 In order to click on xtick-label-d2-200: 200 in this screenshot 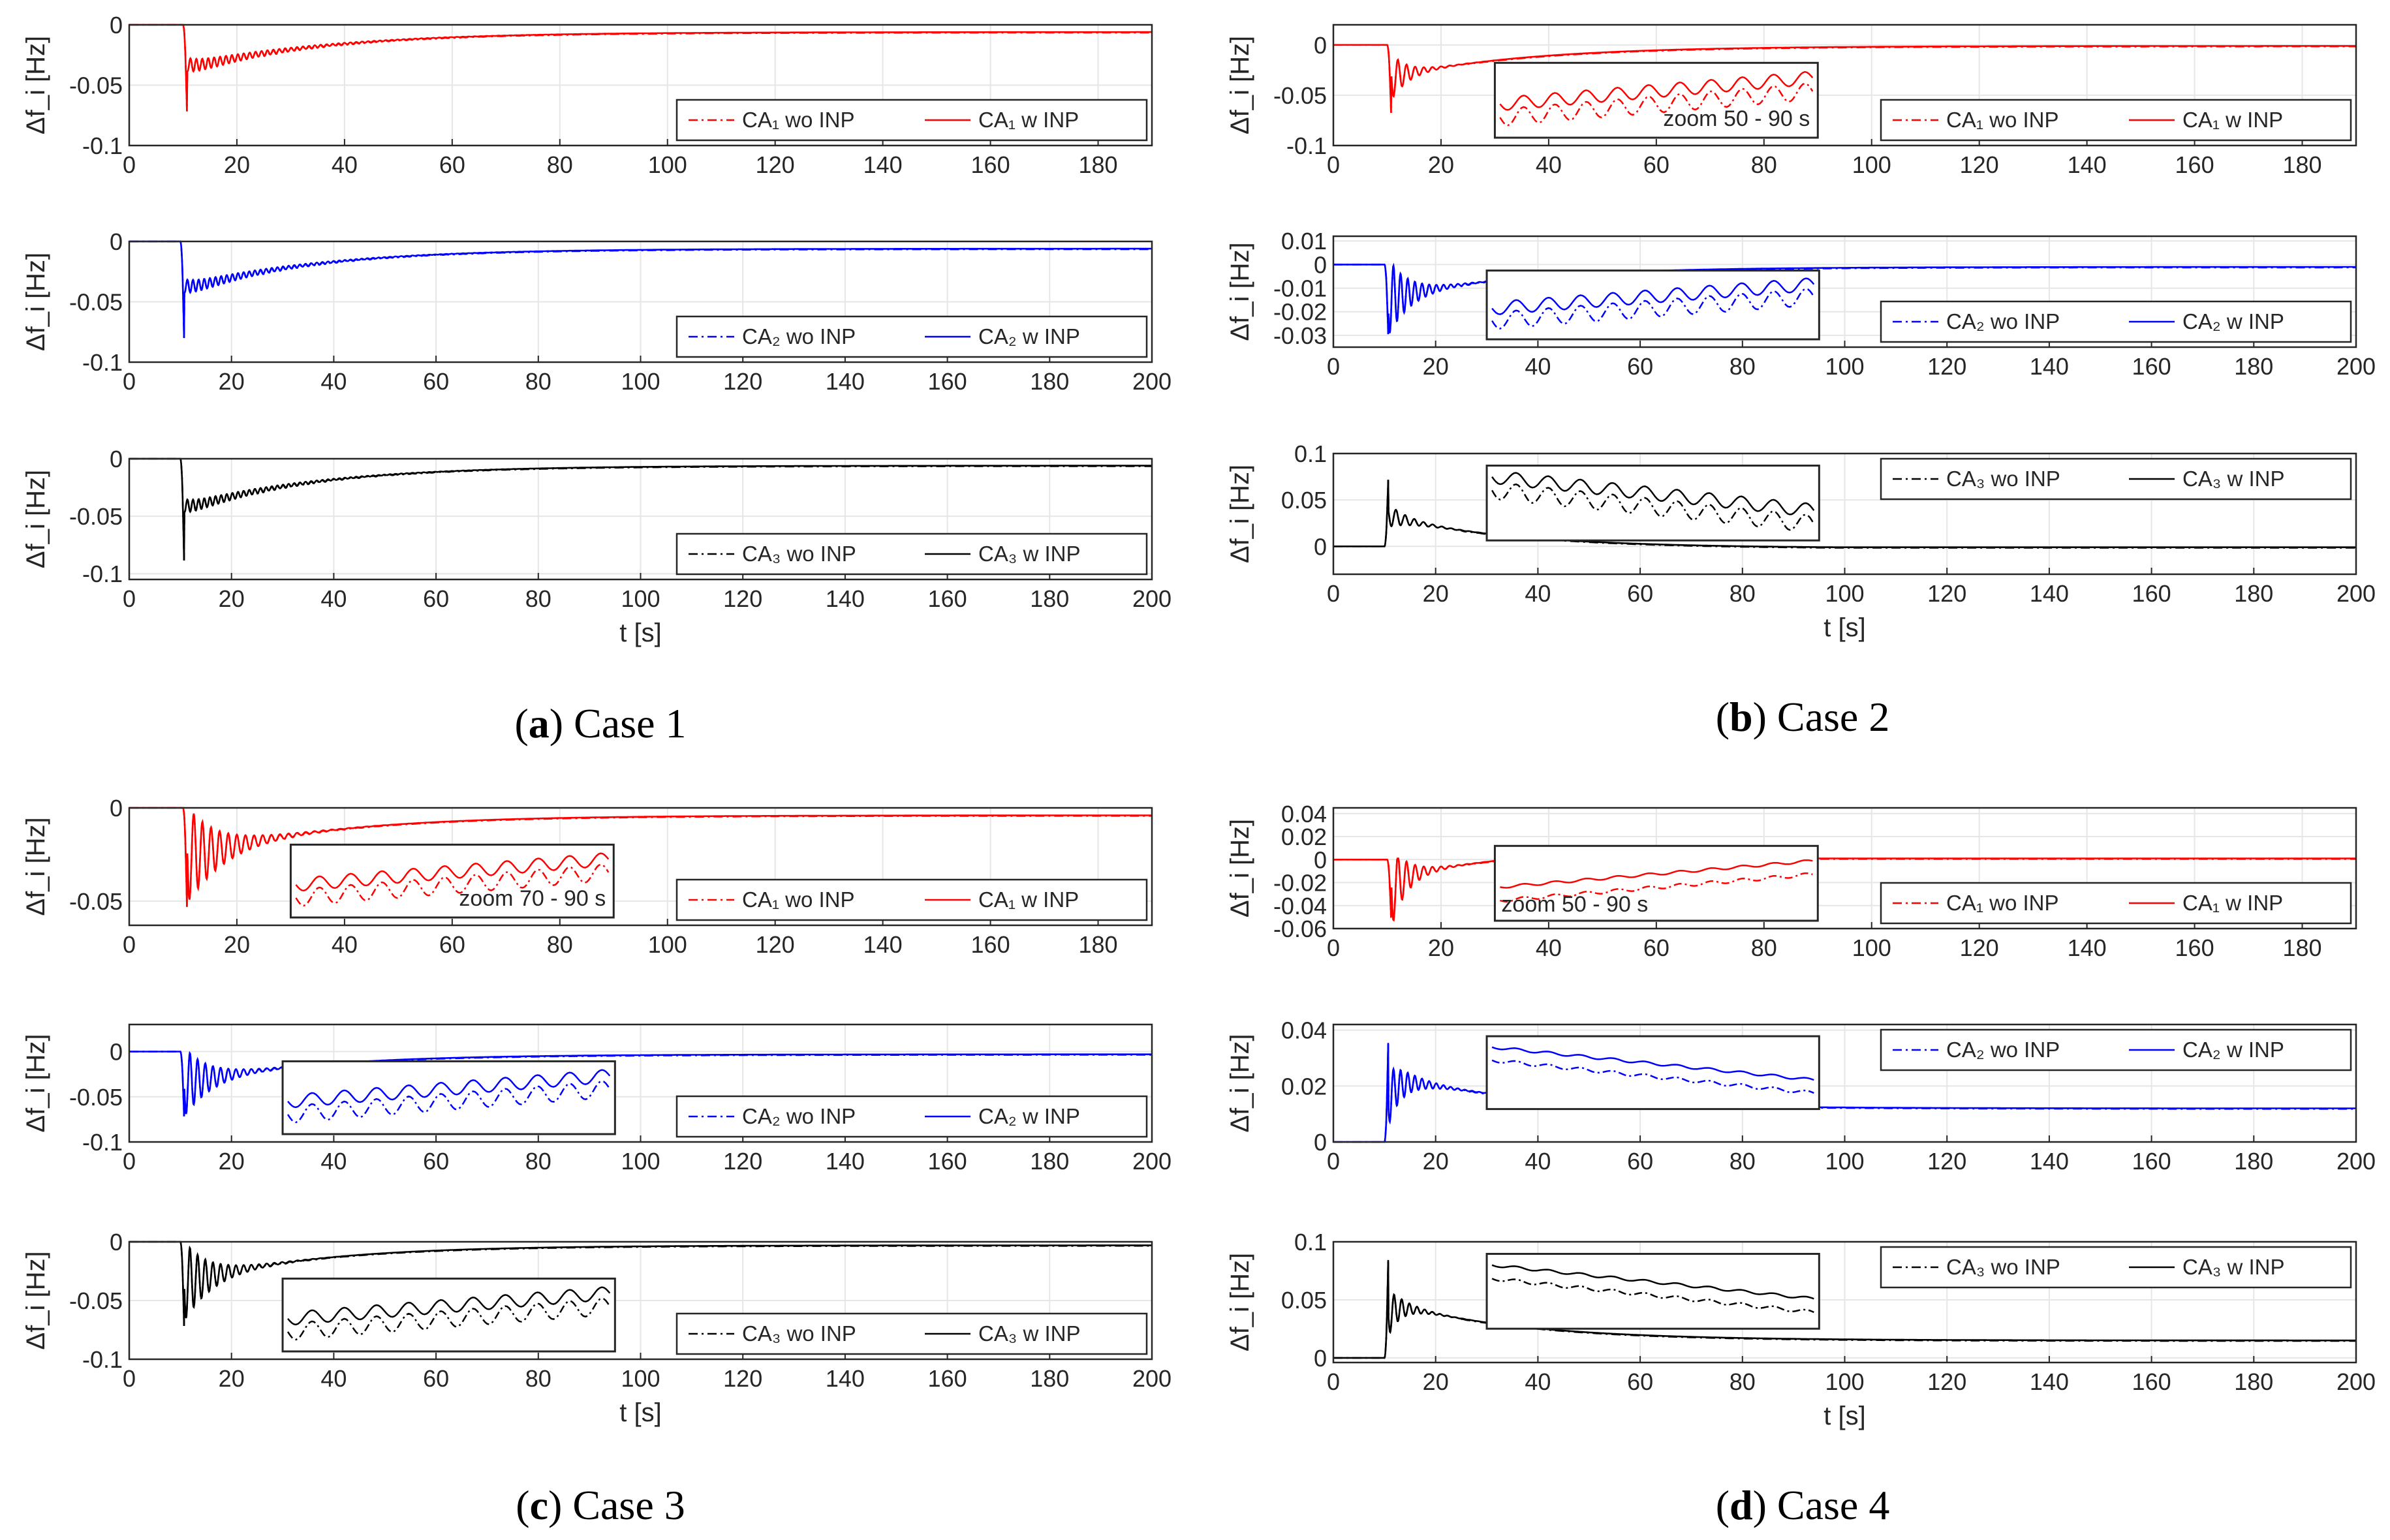, I will do `click(2356, 1162)`.